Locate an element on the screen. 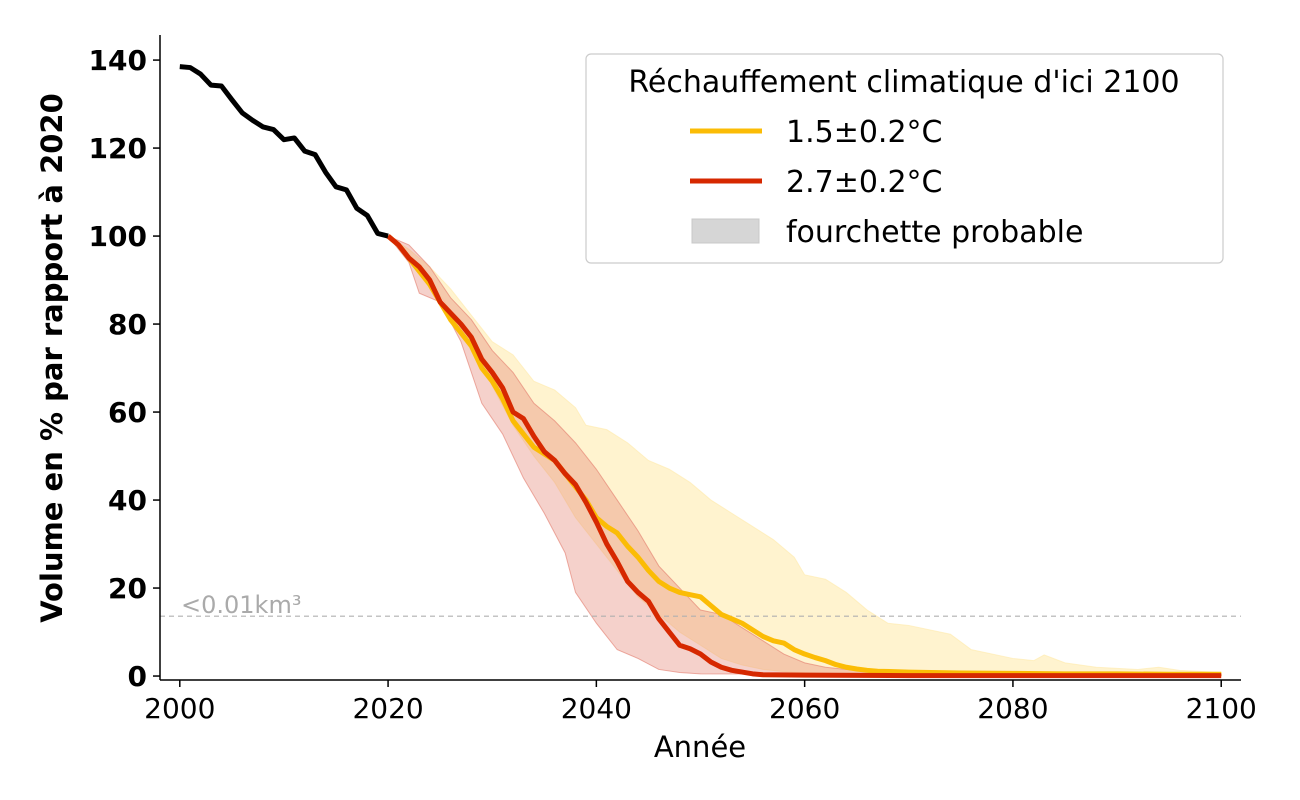  x-axis-label: Année is located at coordinates (700, 747).